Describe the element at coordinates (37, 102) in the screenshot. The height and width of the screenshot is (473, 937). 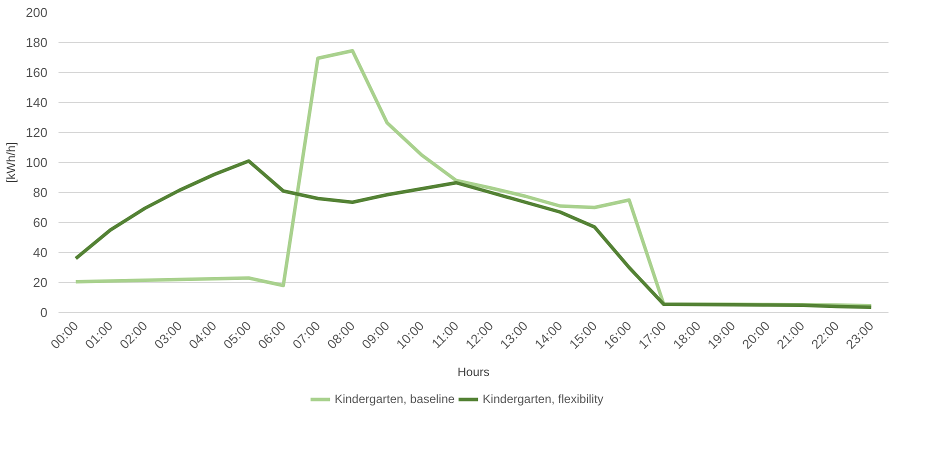
I see `y-tick-label: 140` at that location.